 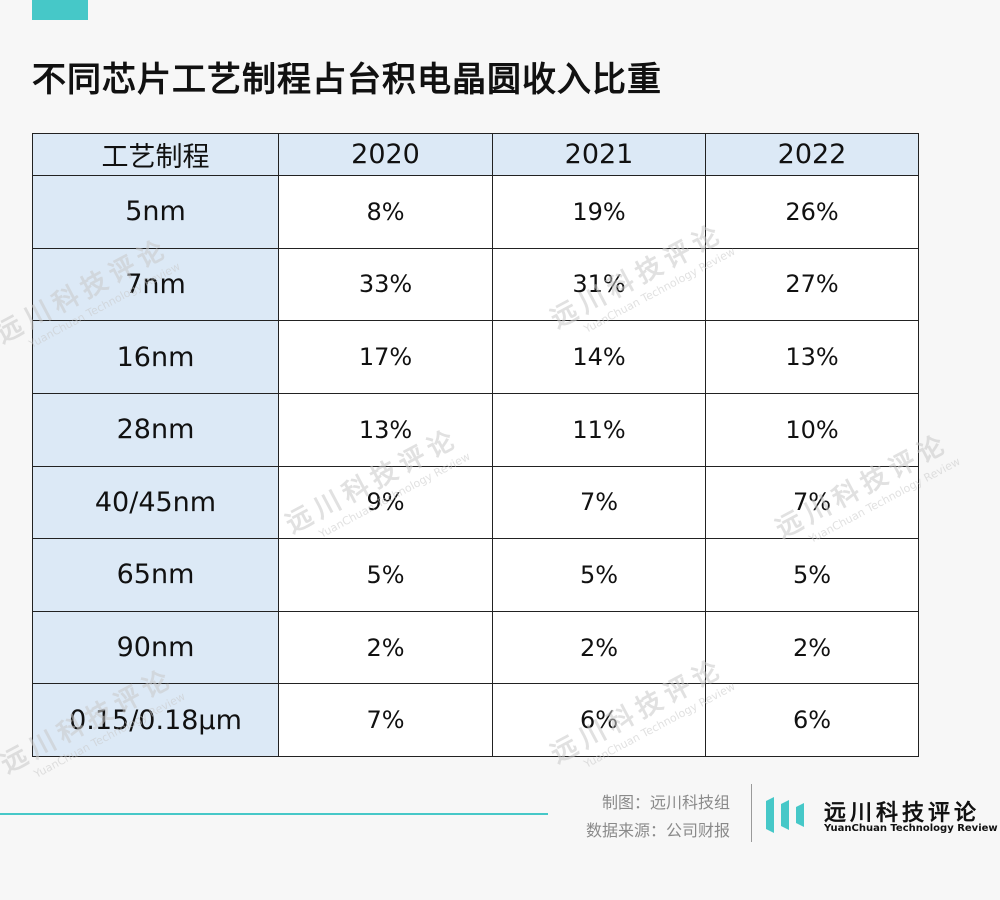 What do you see at coordinates (385, 357) in the screenshot?
I see `value-cell: 17%` at bounding box center [385, 357].